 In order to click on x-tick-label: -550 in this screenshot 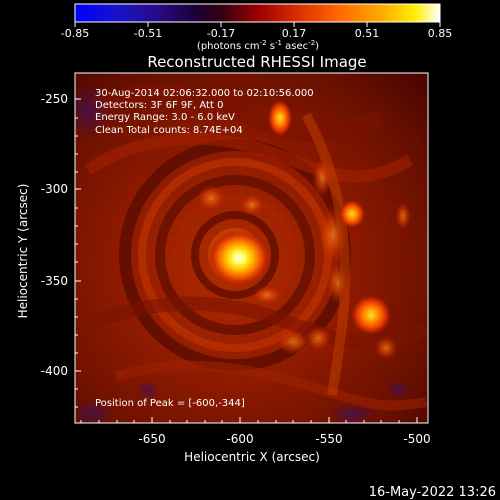, I will do `click(328, 439)`.